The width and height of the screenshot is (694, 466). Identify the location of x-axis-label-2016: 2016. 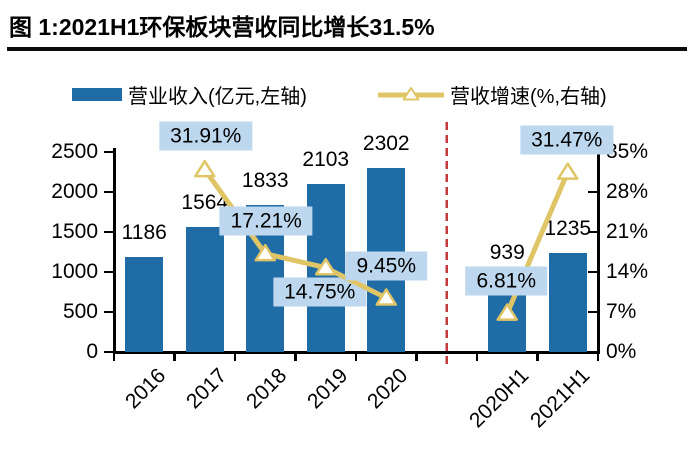
(146, 389).